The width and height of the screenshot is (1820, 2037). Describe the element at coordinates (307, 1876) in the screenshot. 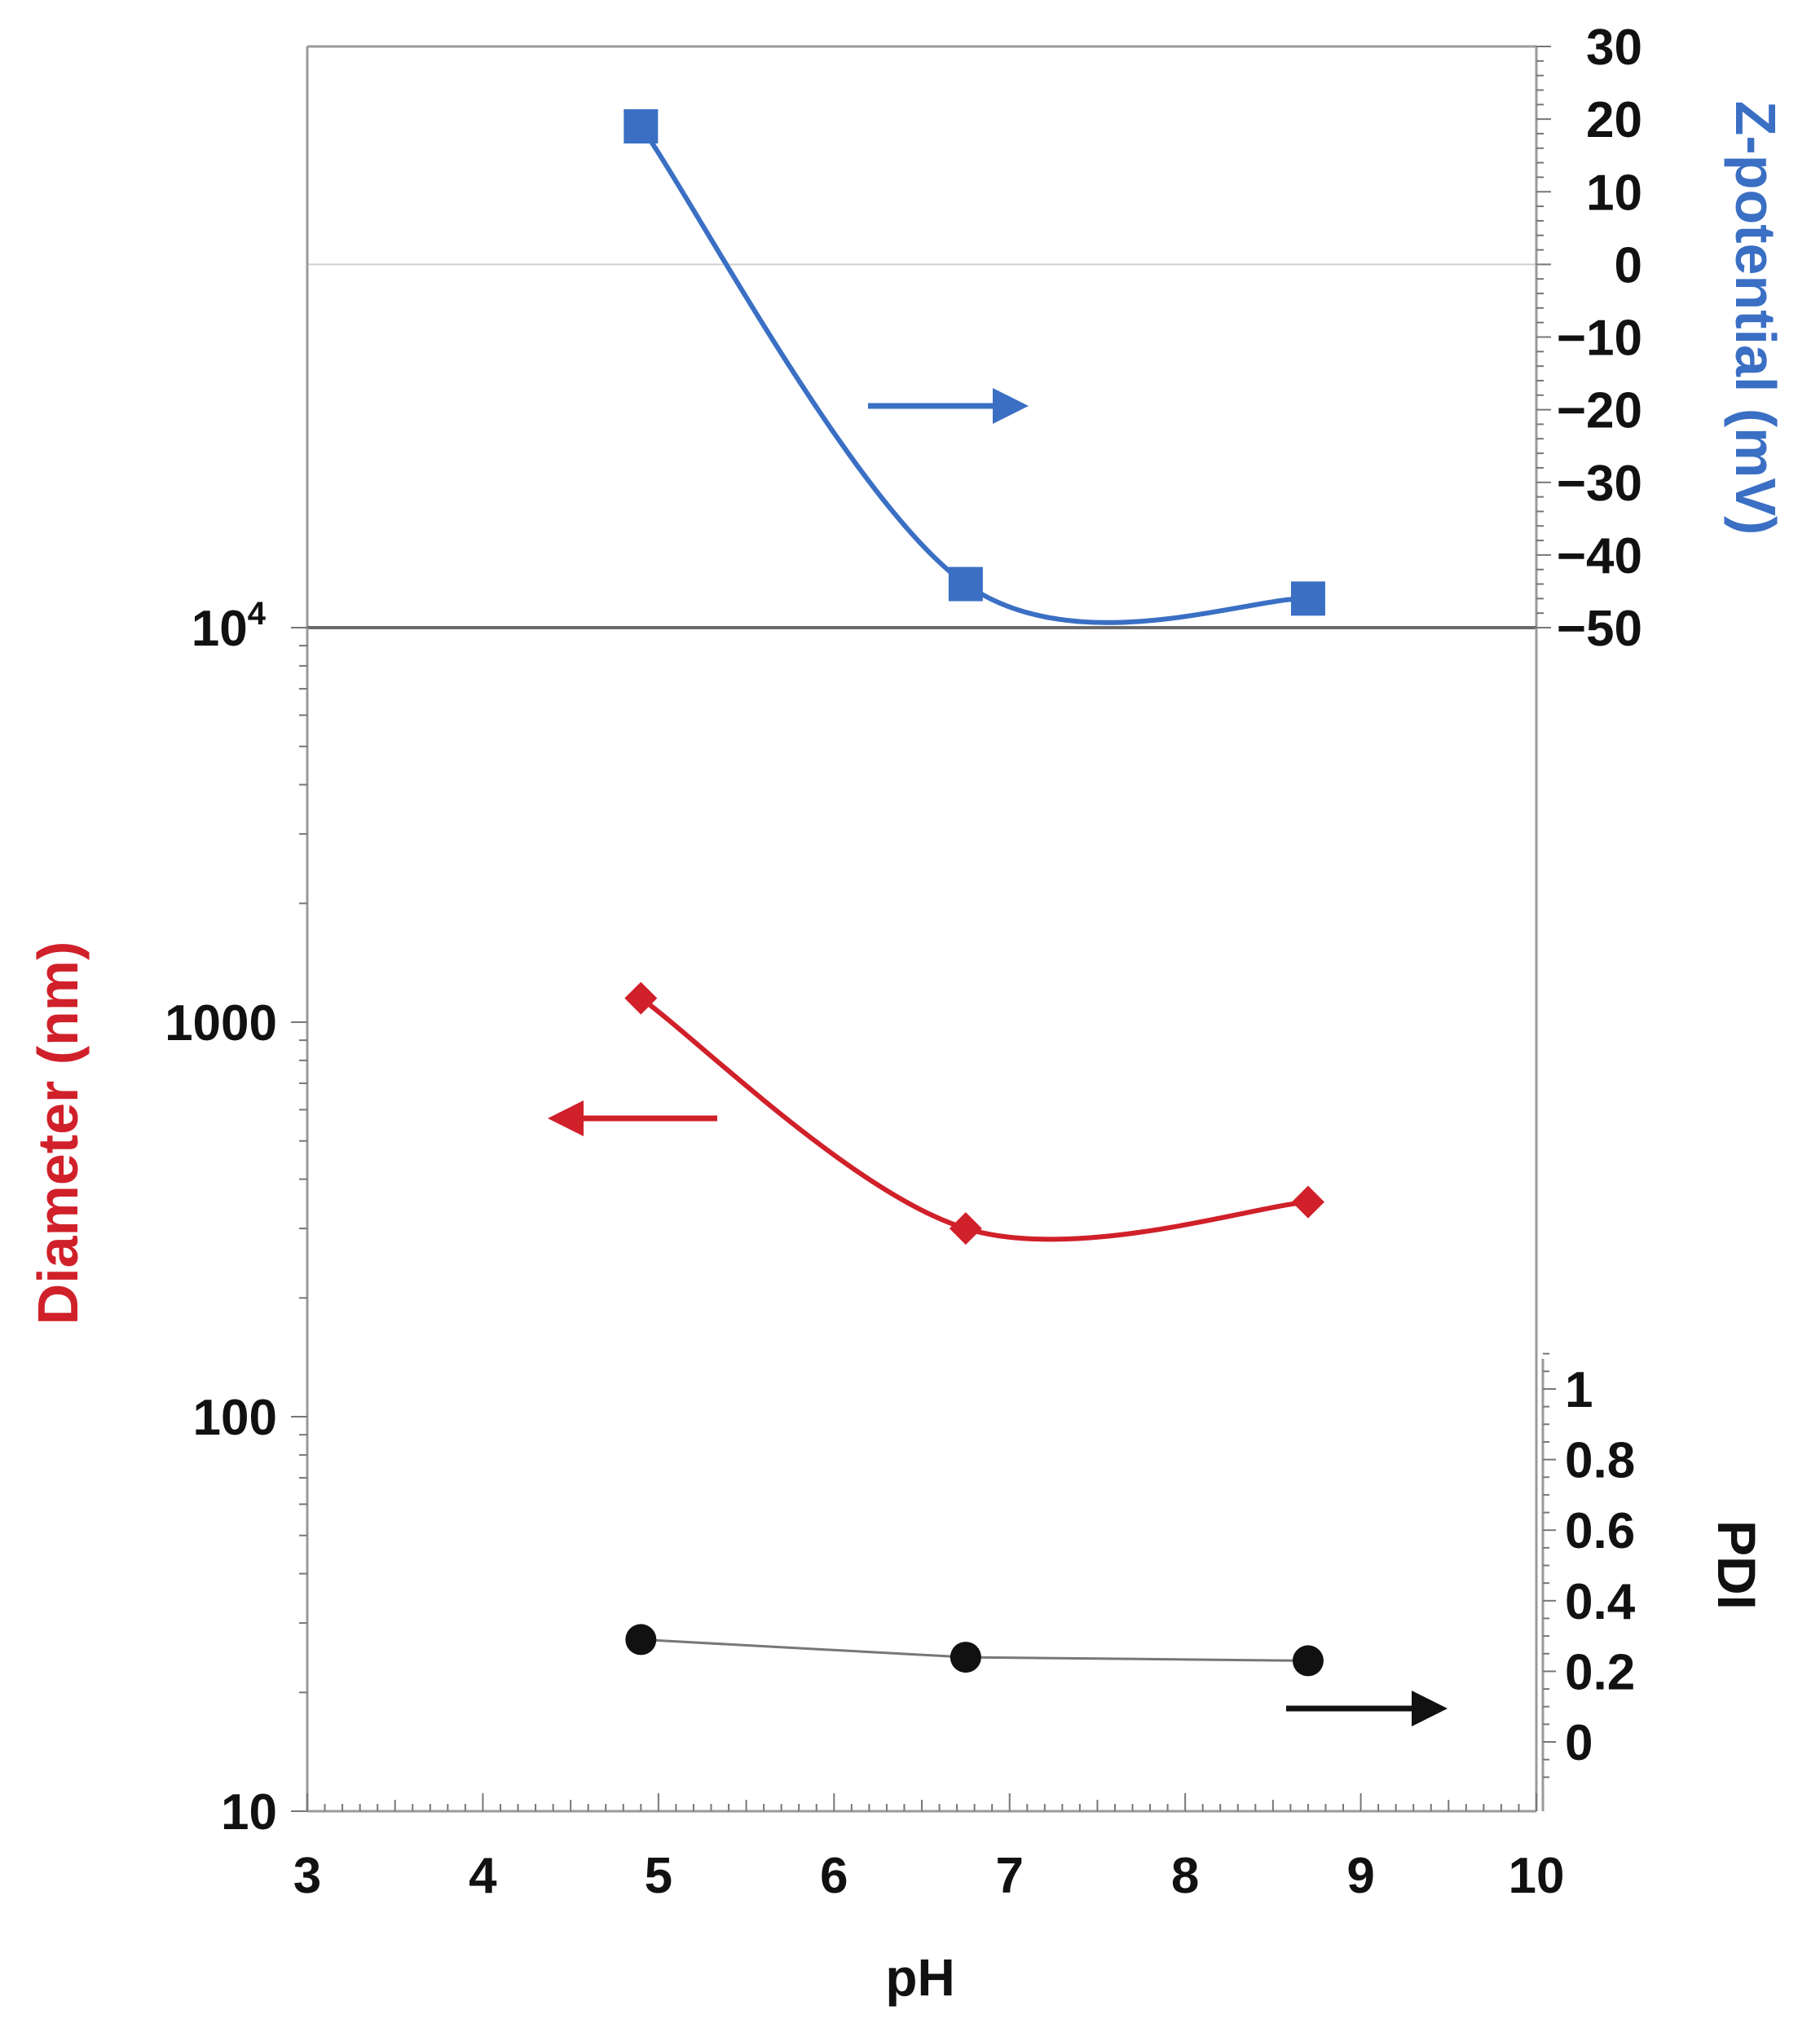

I see `x-tick-label: 3` at that location.